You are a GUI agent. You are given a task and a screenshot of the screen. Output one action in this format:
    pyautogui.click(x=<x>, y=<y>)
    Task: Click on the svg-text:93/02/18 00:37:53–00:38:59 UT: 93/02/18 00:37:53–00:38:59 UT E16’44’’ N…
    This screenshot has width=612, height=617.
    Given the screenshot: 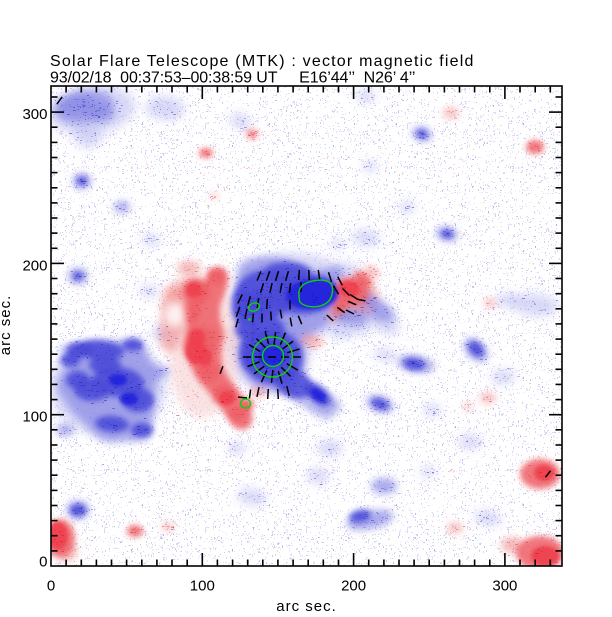 What is the action you would take?
    pyautogui.click(x=232, y=78)
    